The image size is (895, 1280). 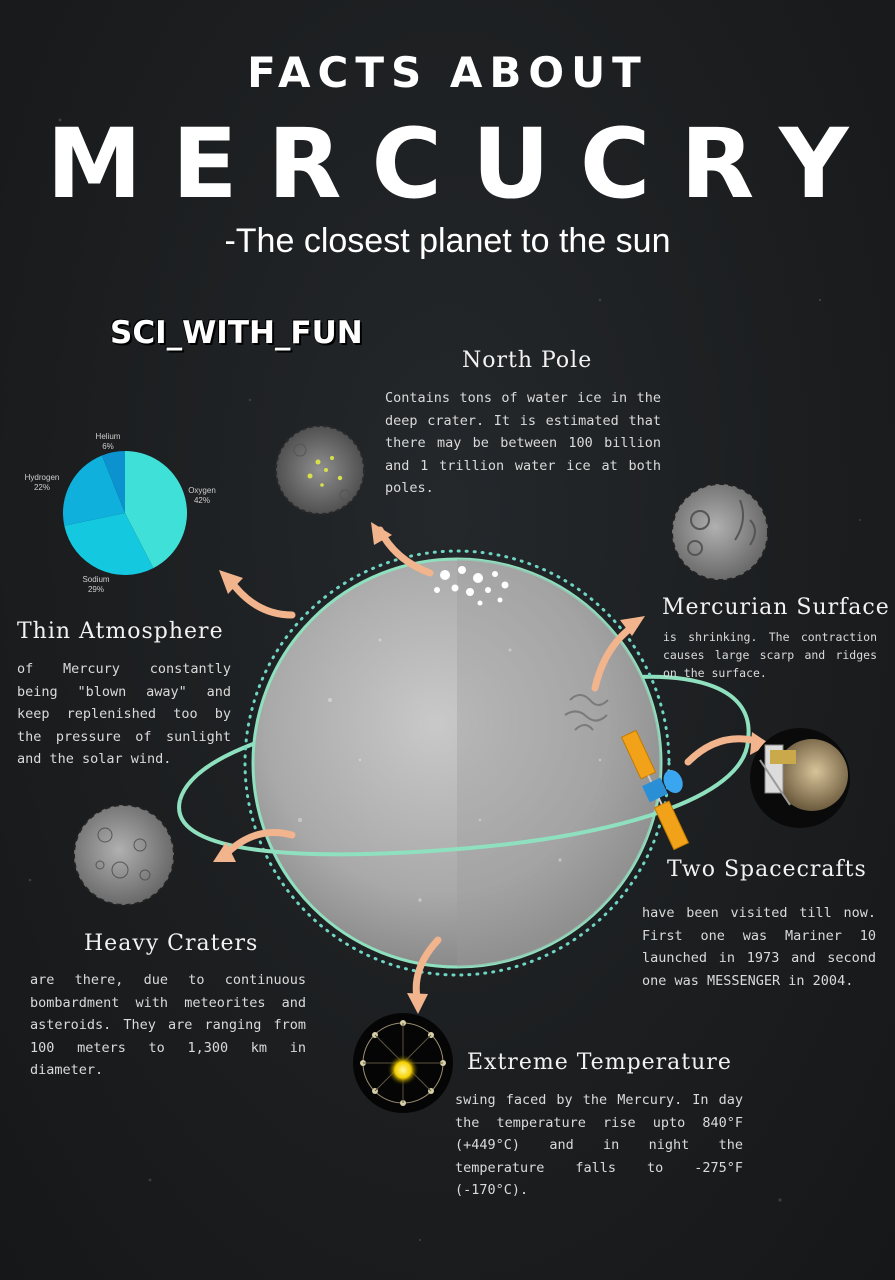 I want to click on pie-label-hydrogen-pct: 22%, so click(x=41, y=487).